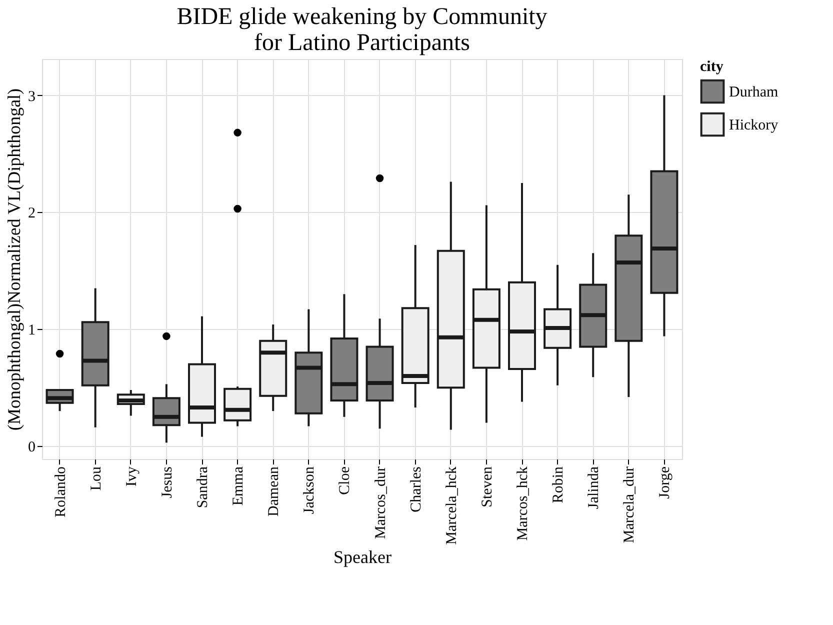 The height and width of the screenshot is (625, 833). What do you see at coordinates (594, 487) in the screenshot?
I see `x-tick-label: Jalinda` at bounding box center [594, 487].